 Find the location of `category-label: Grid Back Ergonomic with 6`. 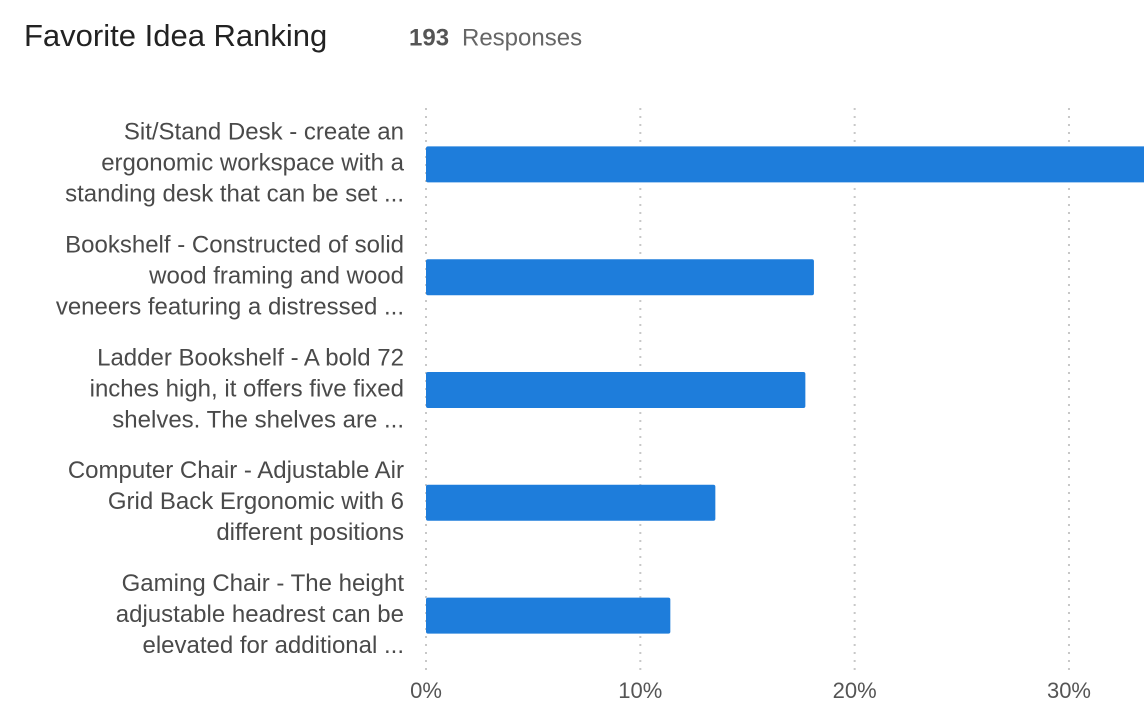

category-label: Grid Back Ergonomic with 6 is located at coordinates (256, 501).